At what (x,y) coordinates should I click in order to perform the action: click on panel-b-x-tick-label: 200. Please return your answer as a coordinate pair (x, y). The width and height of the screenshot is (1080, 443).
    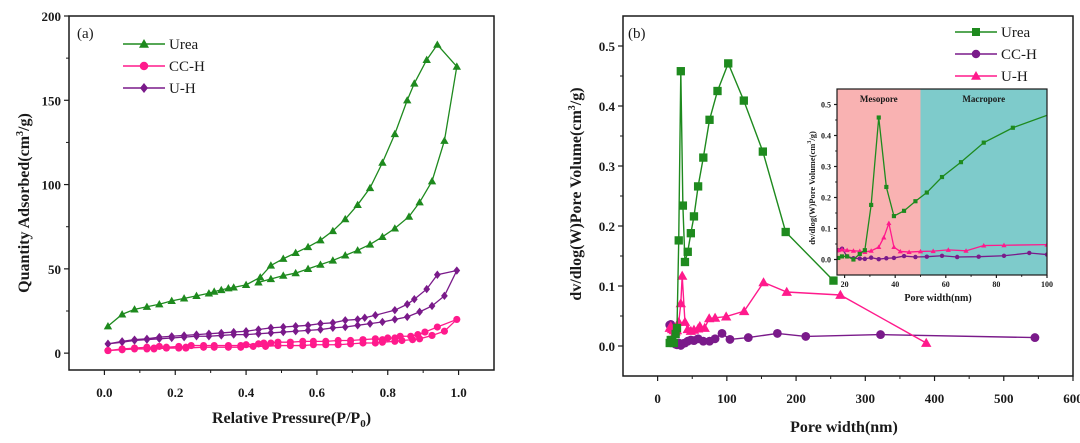
    Looking at the image, I should click on (796, 398).